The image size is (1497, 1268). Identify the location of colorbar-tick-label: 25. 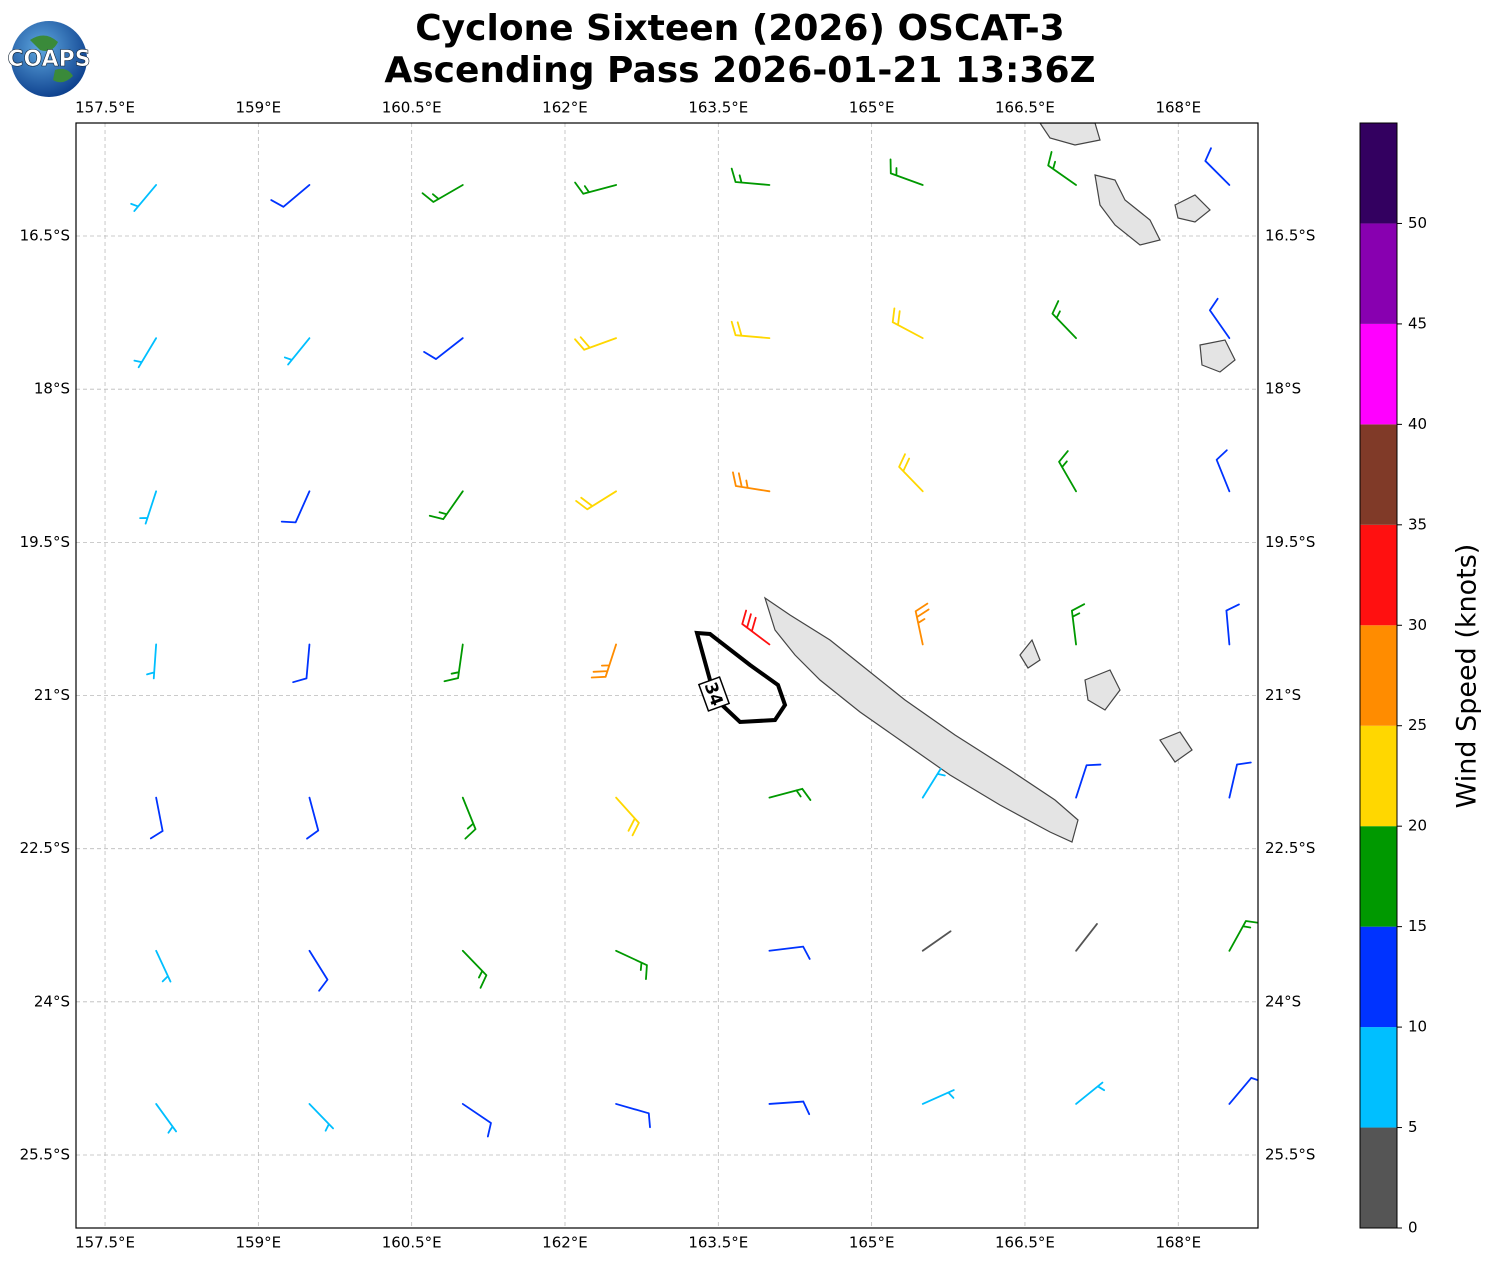
(1417, 725).